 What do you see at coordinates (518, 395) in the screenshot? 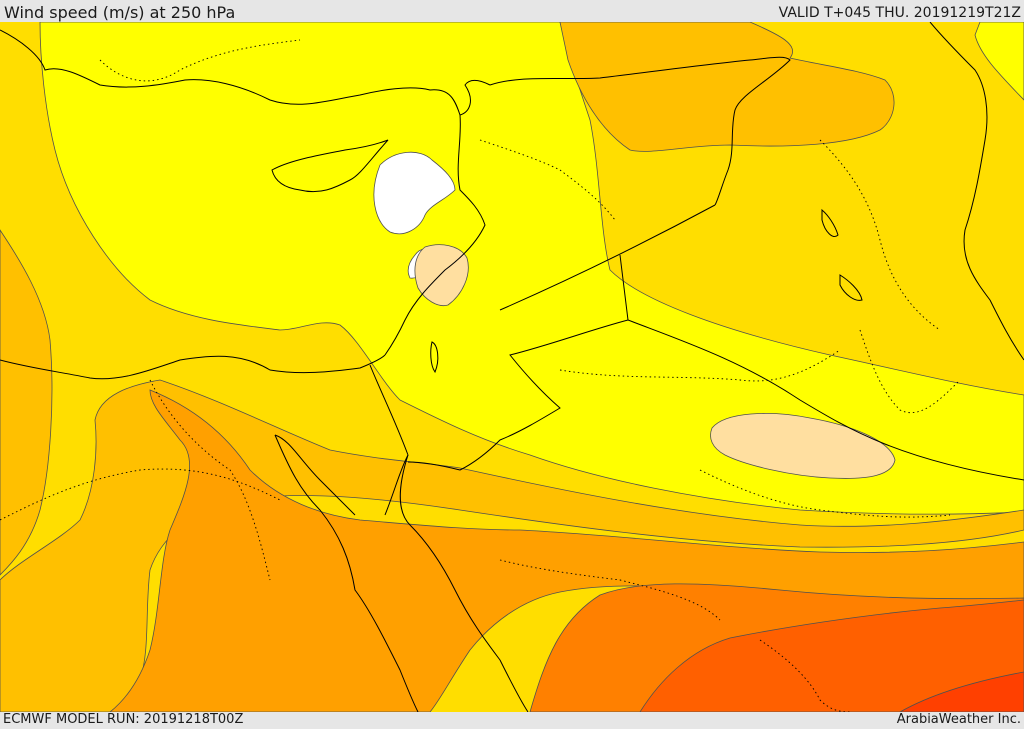
I see `border-saudi-jordan` at bounding box center [518, 395].